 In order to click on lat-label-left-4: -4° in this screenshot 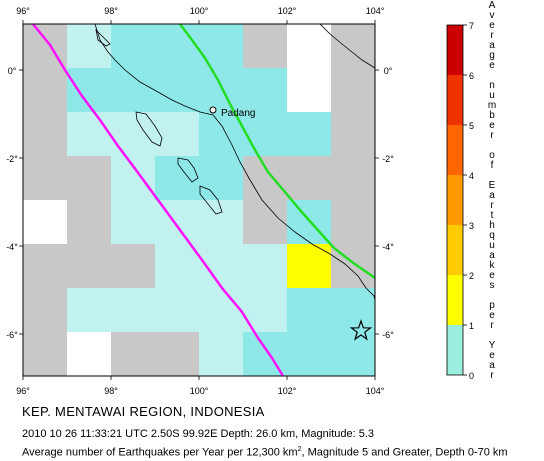, I will do `click(12, 247)`.